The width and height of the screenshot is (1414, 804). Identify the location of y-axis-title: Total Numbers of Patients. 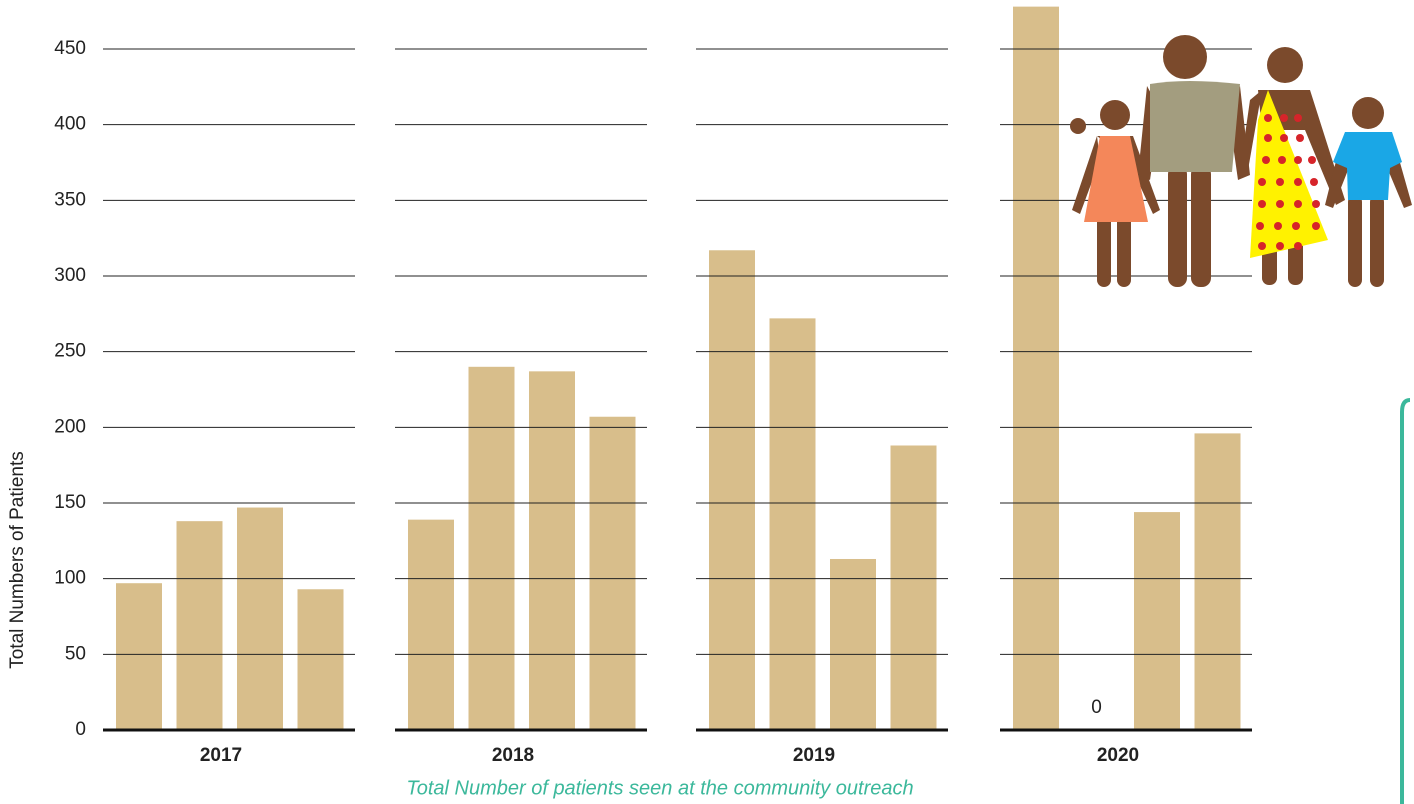
(17, 560).